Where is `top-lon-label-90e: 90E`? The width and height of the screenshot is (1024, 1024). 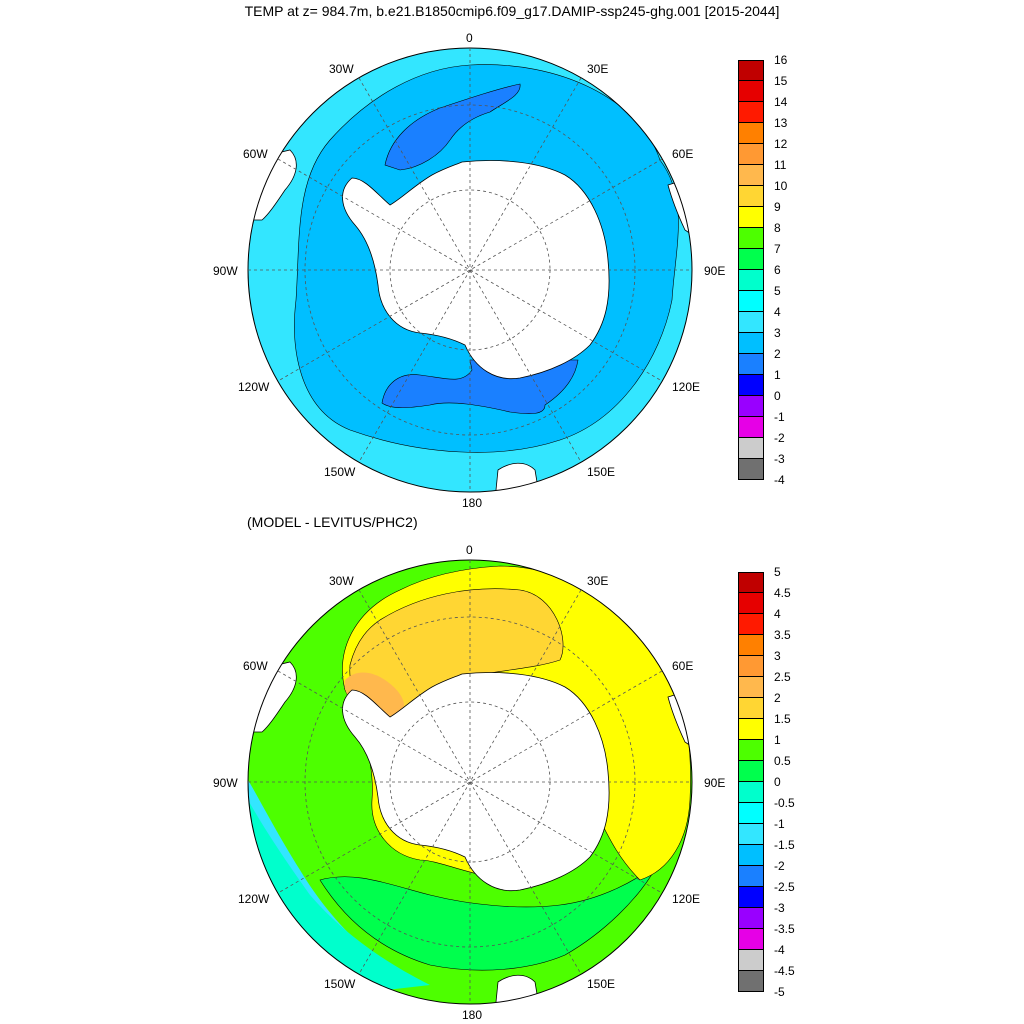 top-lon-label-90e: 90E is located at coordinates (715, 271).